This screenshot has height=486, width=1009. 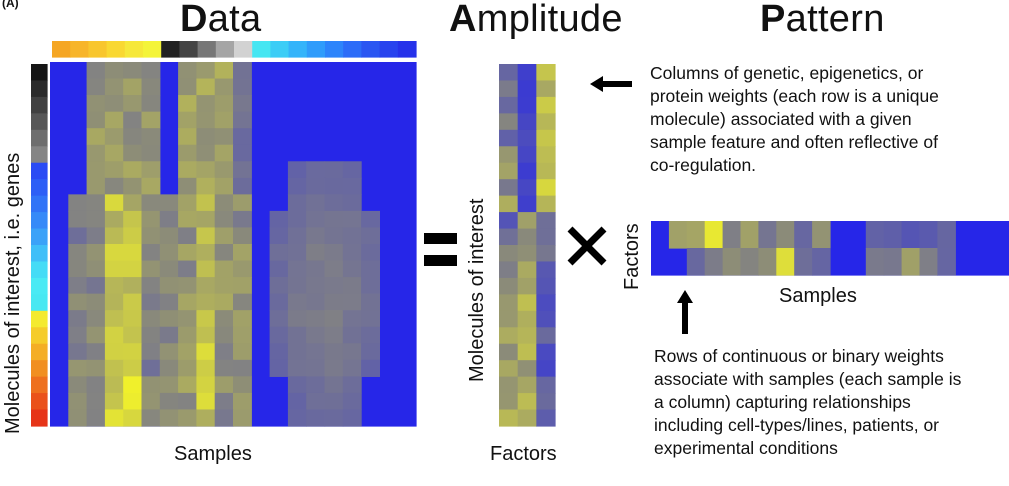 I want to click on gene-color-bar, so click(x=39, y=245).